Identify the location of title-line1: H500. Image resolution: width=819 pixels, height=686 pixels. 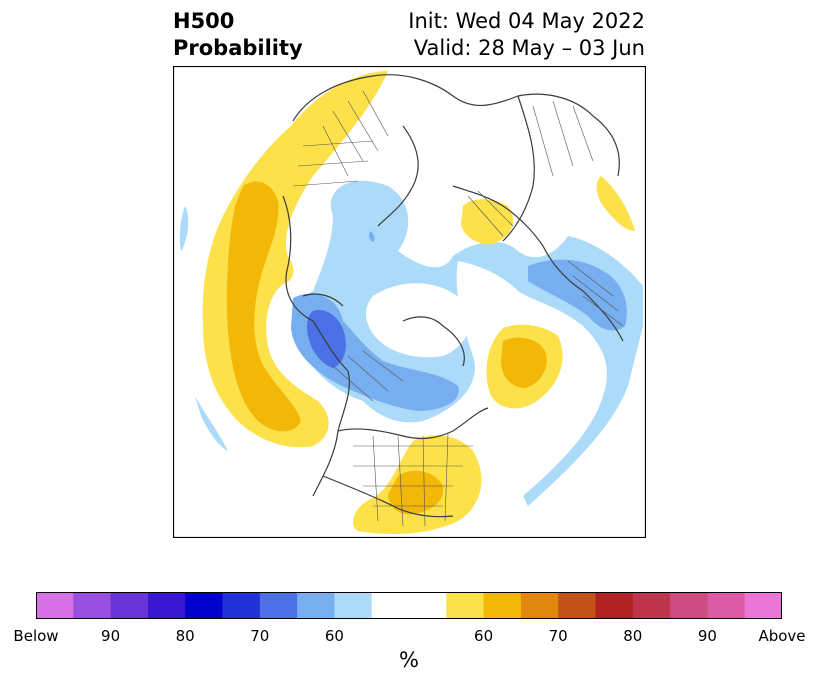
(204, 21).